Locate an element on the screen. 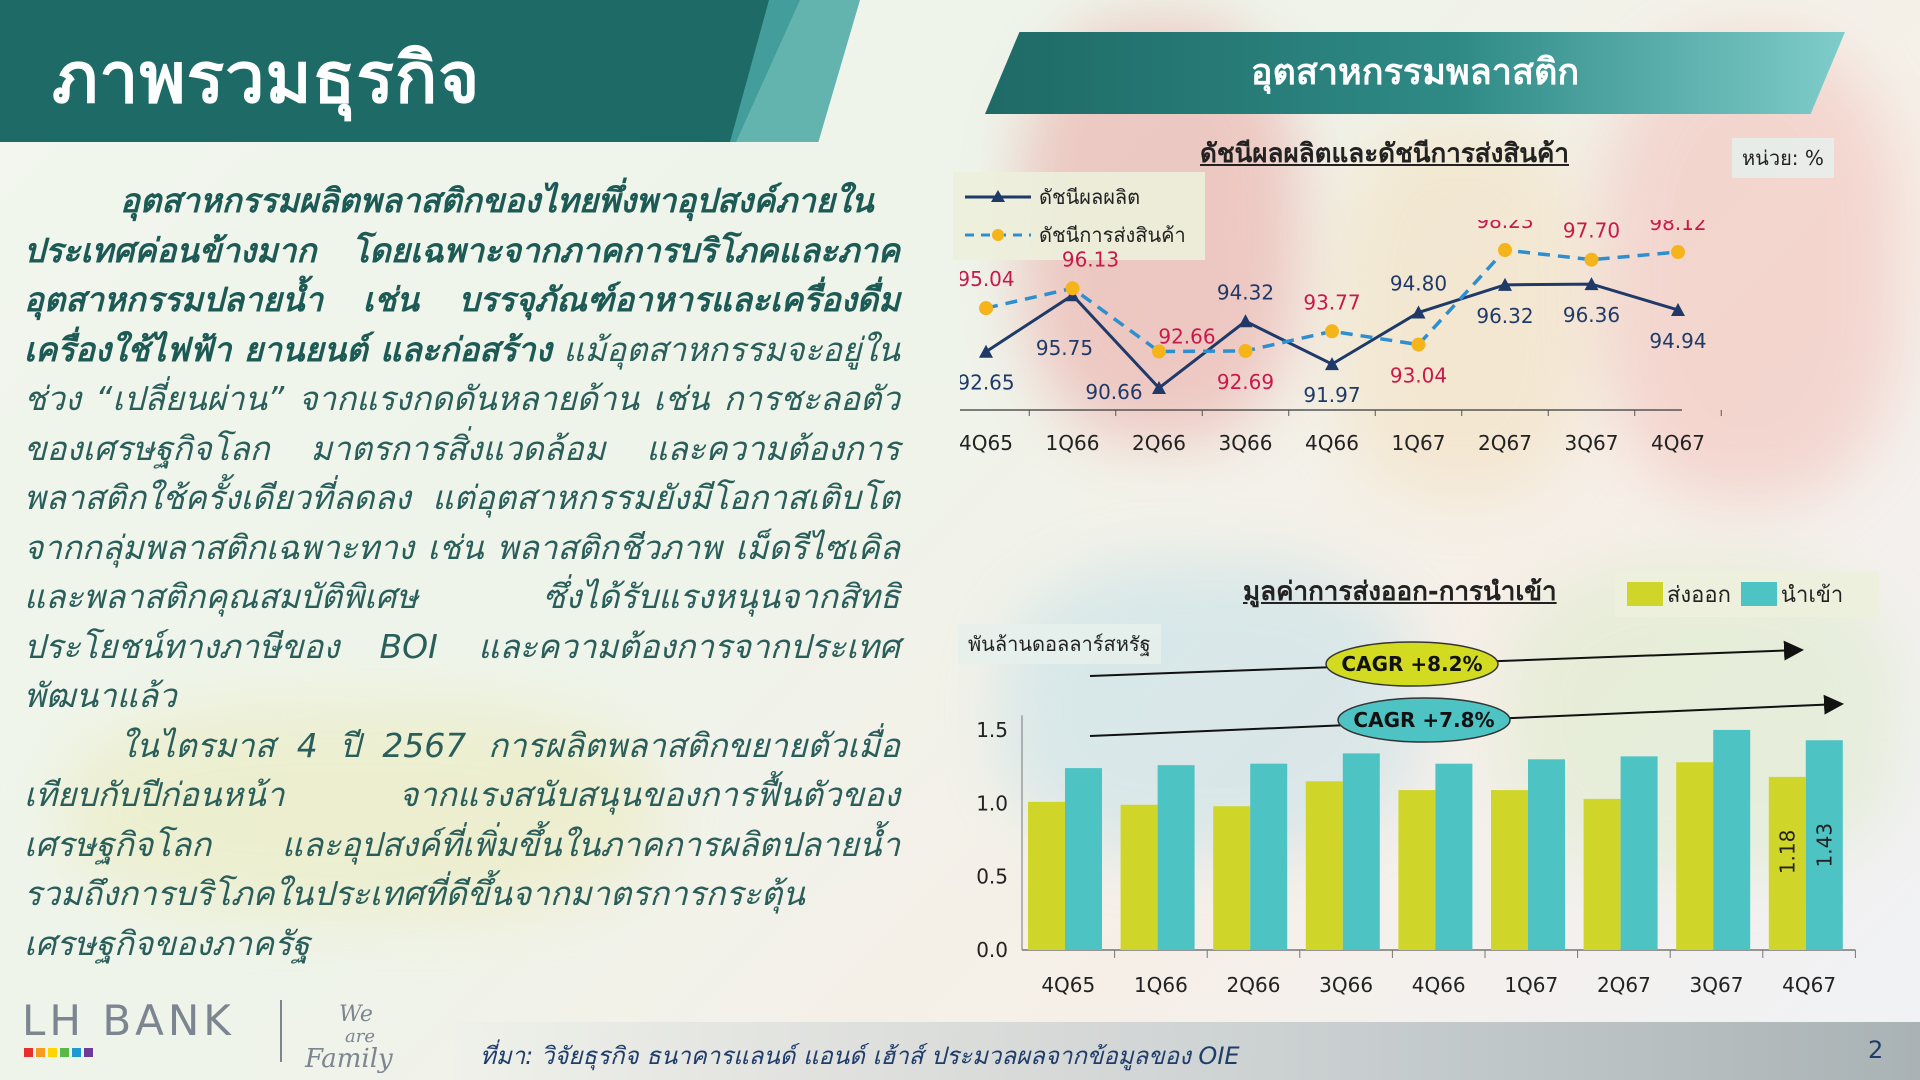 The image size is (1920, 1080). legend-item-export-index: ดัชนีการส่งสินค้า is located at coordinates (1079, 235).